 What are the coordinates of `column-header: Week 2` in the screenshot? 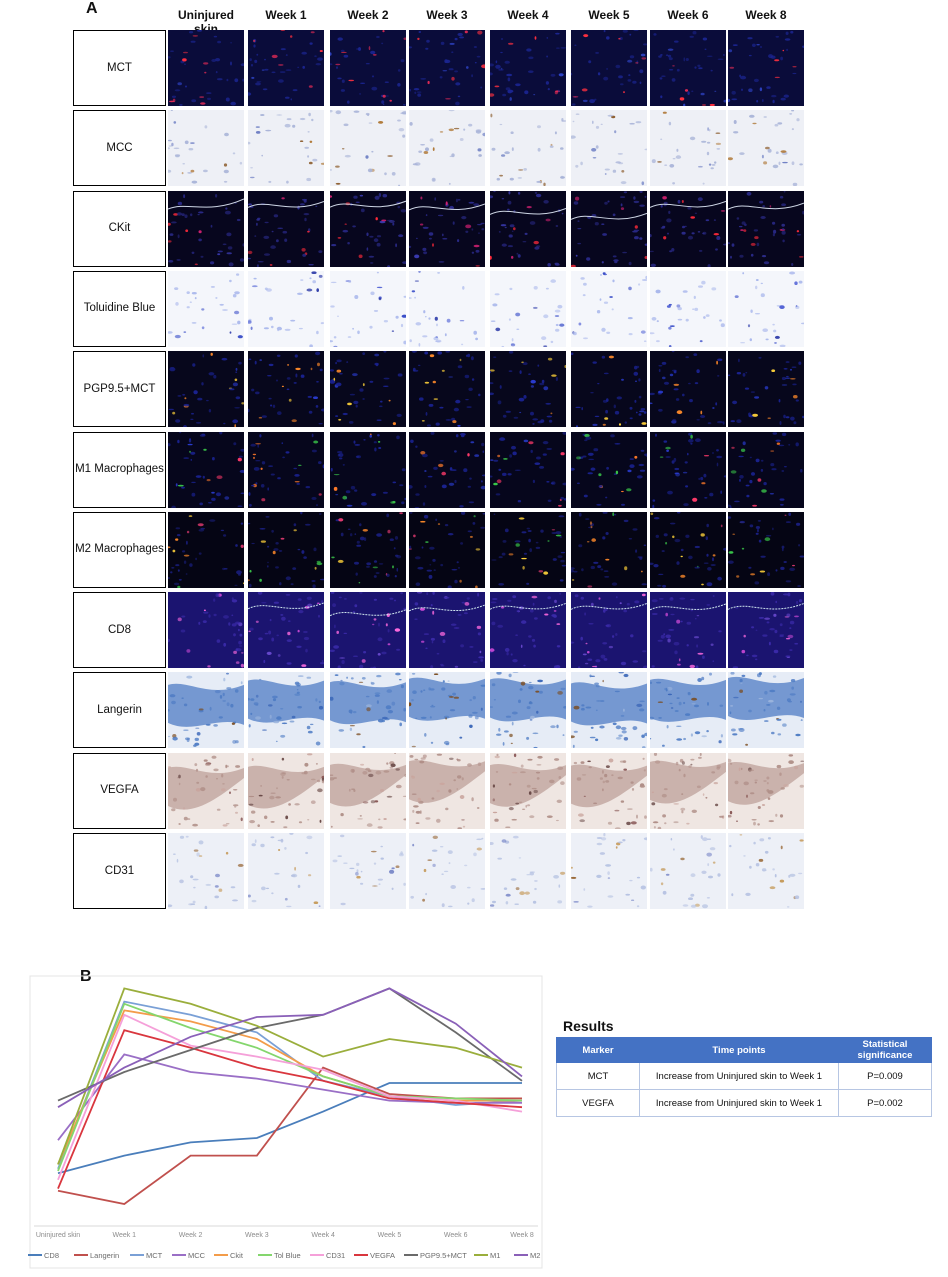 It's located at (368, 15).